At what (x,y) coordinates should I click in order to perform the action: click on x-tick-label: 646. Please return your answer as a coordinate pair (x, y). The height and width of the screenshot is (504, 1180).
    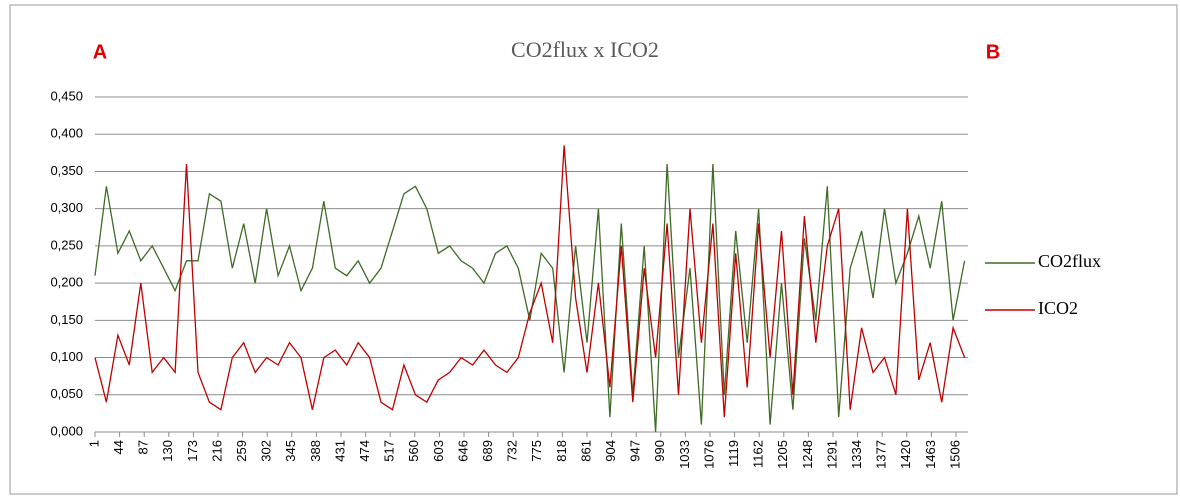
    Looking at the image, I should click on (462, 451).